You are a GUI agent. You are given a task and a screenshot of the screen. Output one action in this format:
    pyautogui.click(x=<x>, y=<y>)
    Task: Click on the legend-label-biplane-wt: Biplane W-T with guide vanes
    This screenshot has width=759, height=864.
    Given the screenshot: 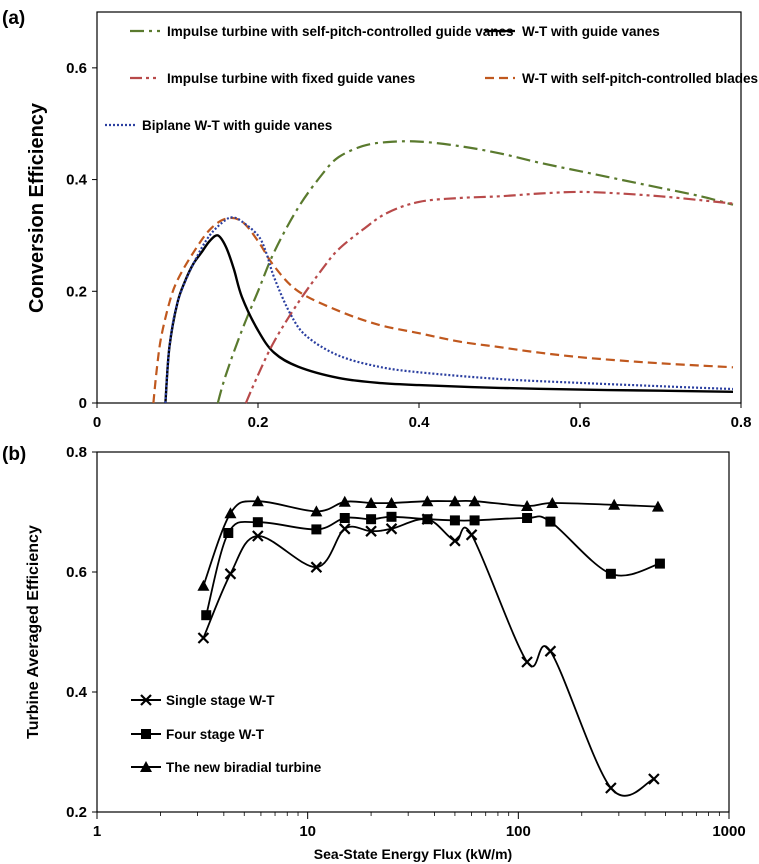 What is the action you would take?
    pyautogui.click(x=237, y=125)
    